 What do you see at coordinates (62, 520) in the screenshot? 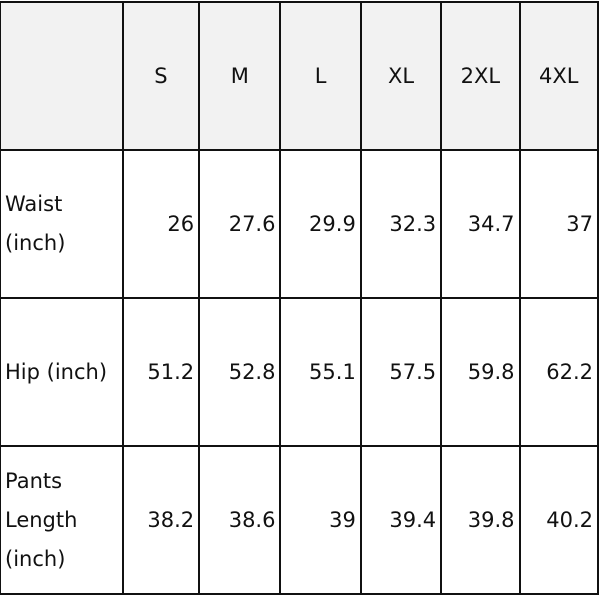
I see `row-label: Pants Length (inch)` at bounding box center [62, 520].